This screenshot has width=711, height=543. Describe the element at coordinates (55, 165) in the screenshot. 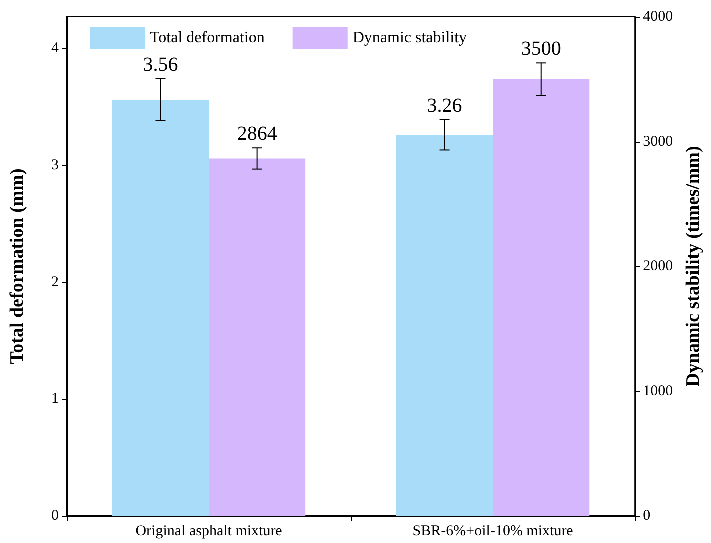

I see `y-tick-label: 3` at that location.